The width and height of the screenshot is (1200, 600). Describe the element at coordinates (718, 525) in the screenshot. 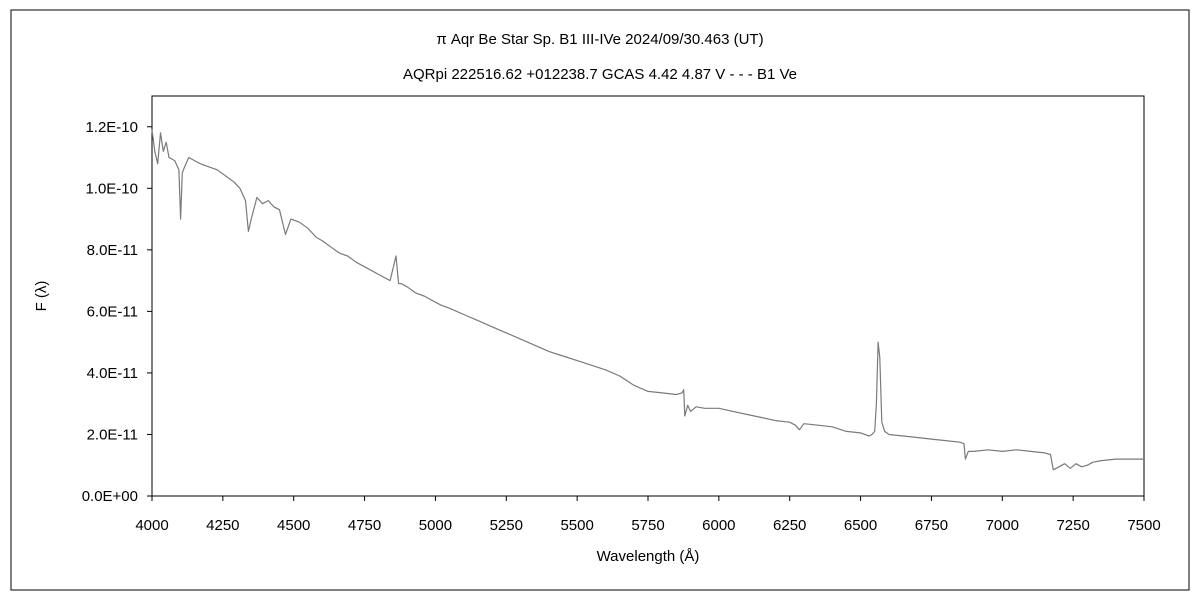

I see `x-tick-label: 6000` at that location.